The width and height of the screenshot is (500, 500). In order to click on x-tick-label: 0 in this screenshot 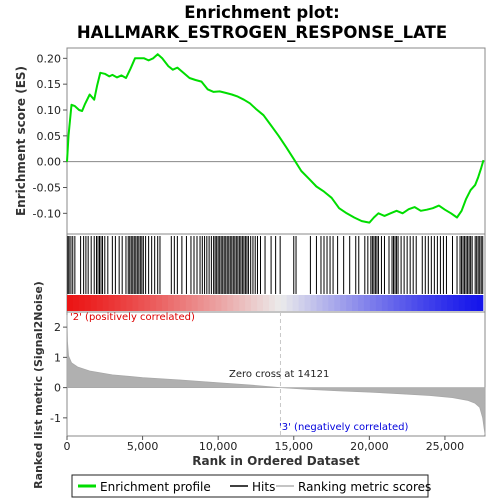, I will do `click(67, 446)`.